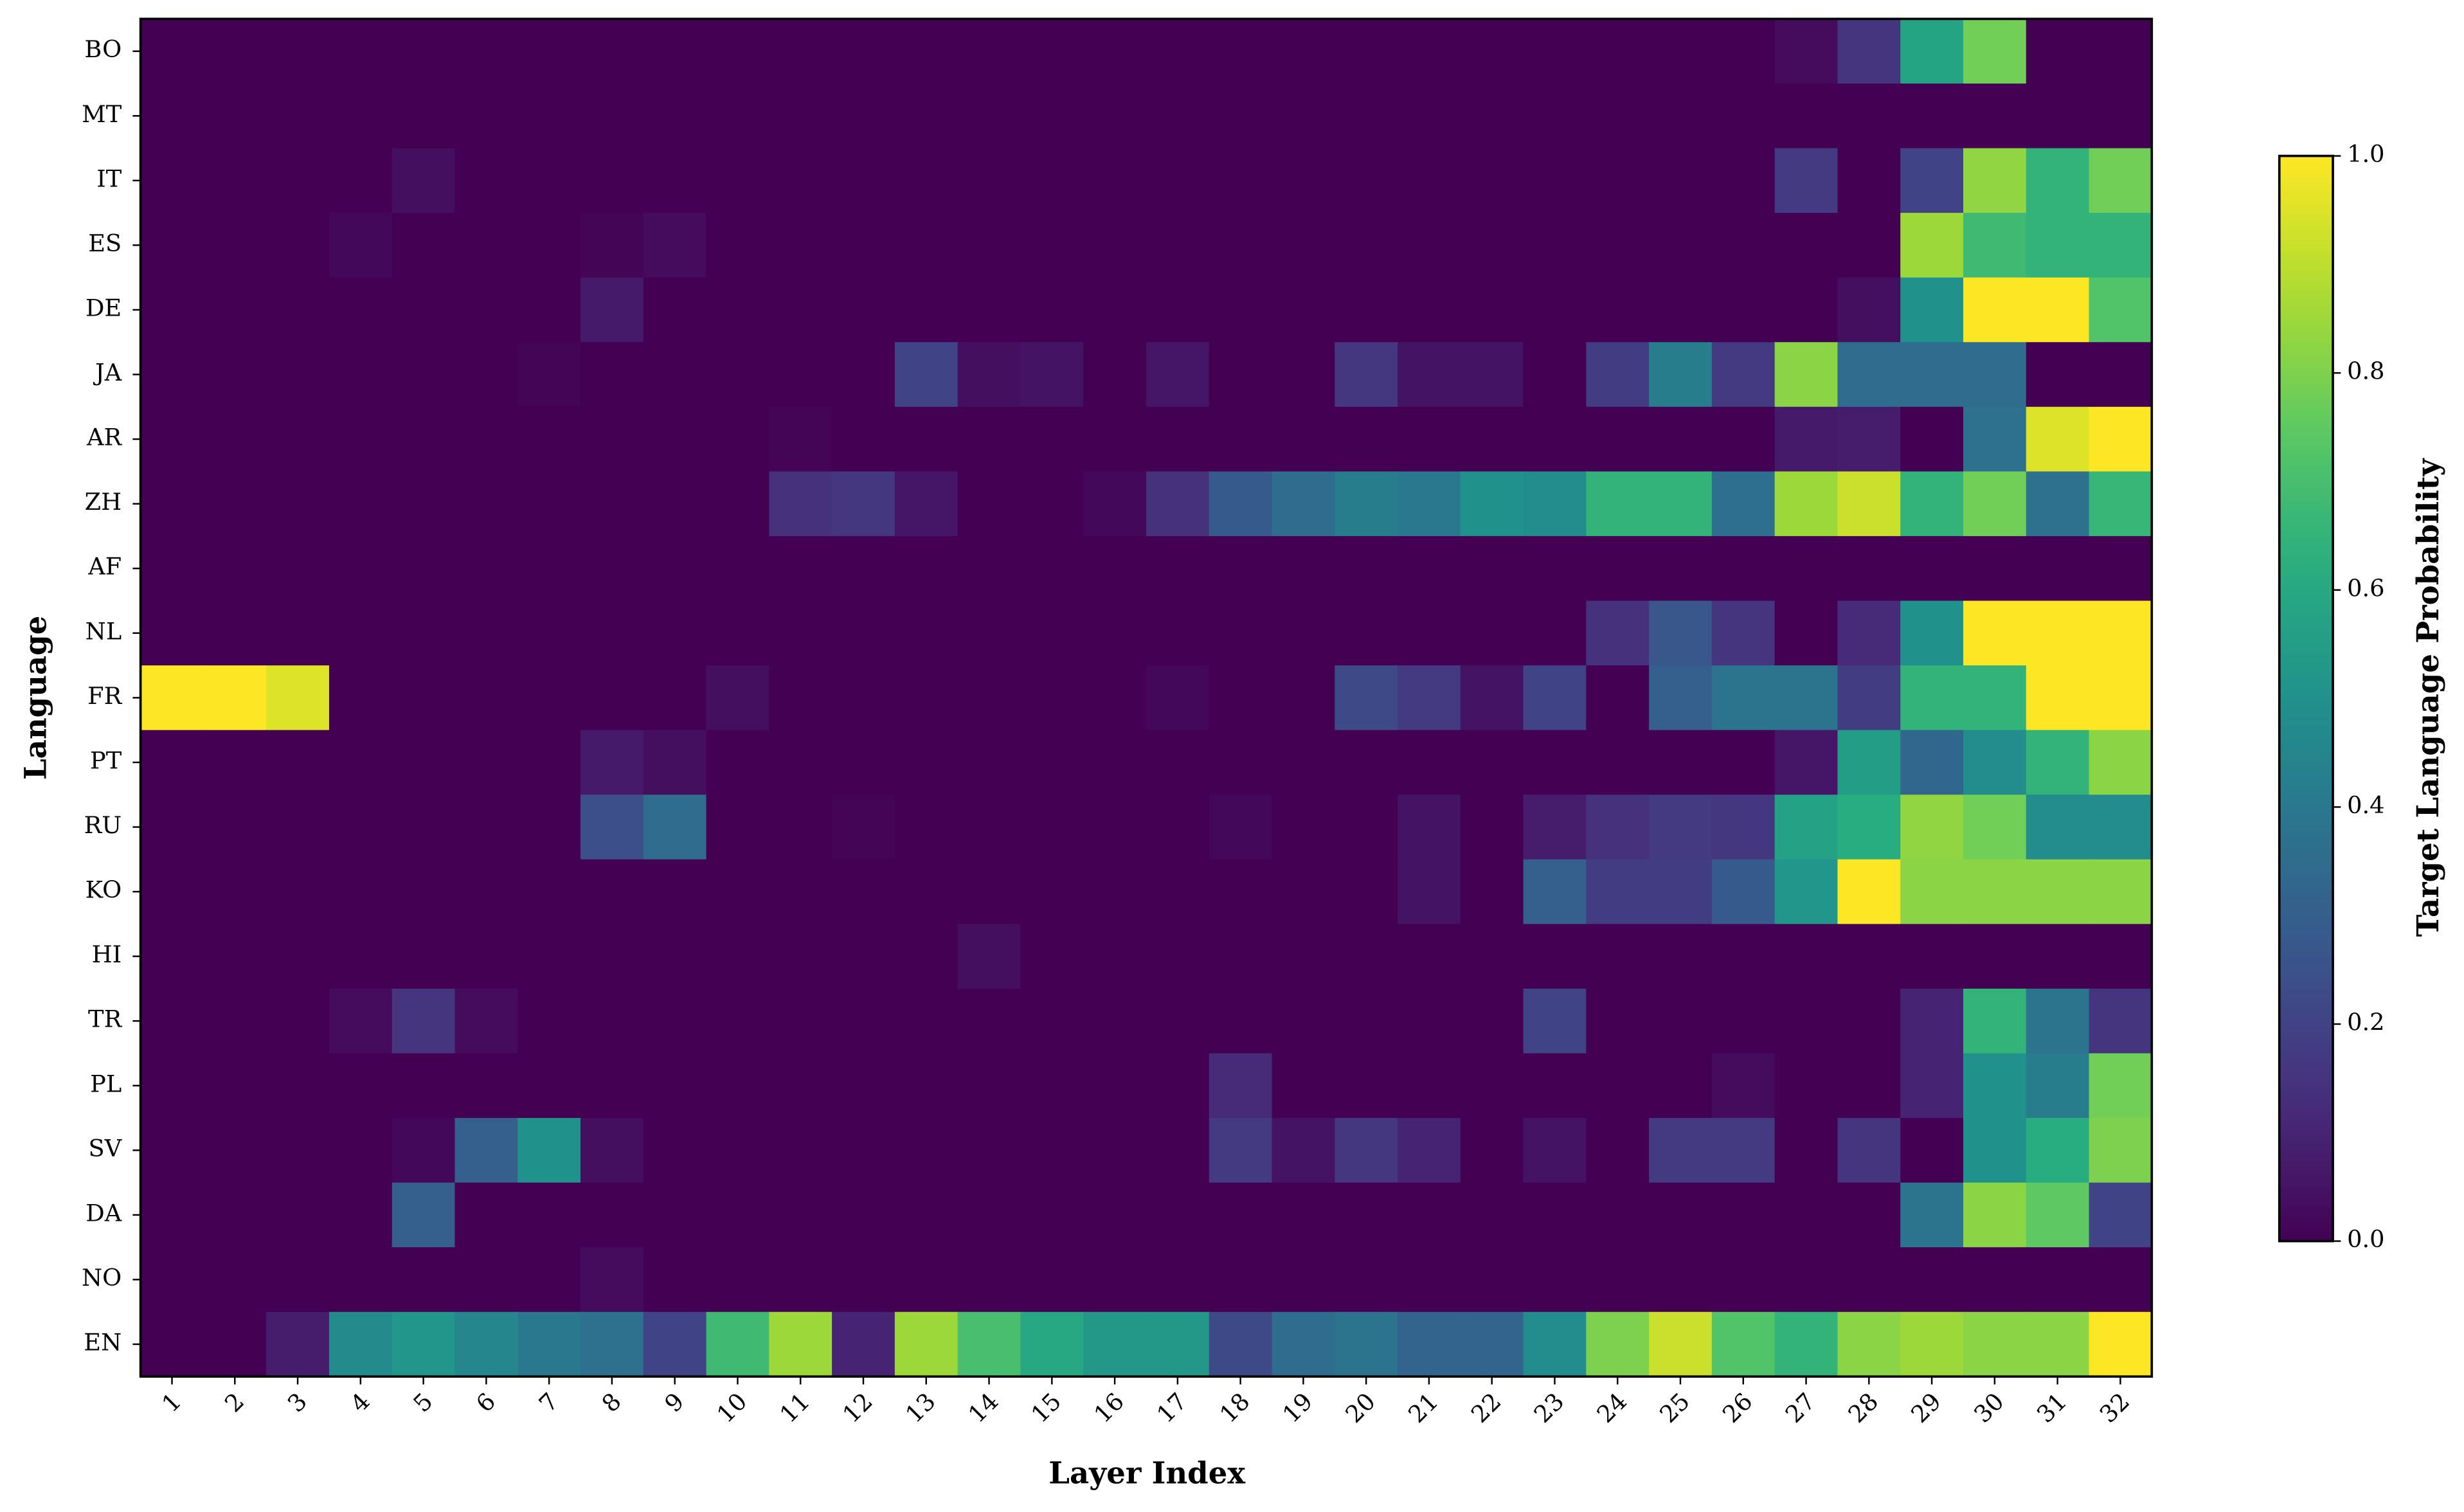  I want to click on x-tick-label: 18, so click(1234, 1407).